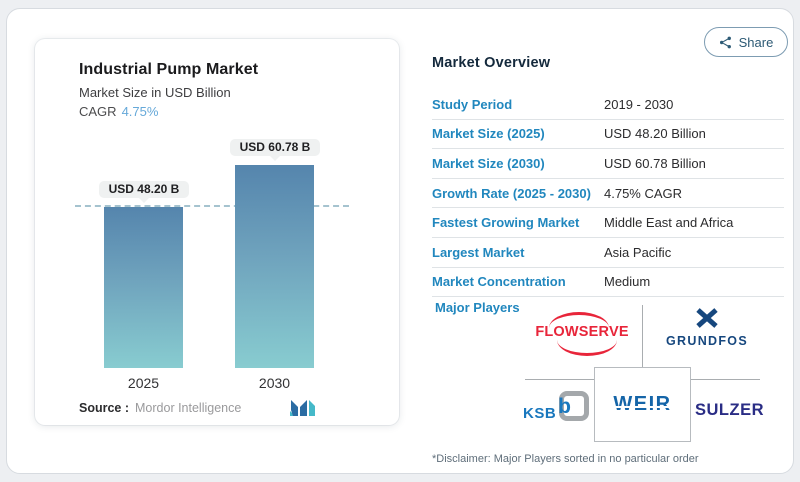 This screenshot has width=800, height=482. I want to click on share-button: Share, so click(746, 42).